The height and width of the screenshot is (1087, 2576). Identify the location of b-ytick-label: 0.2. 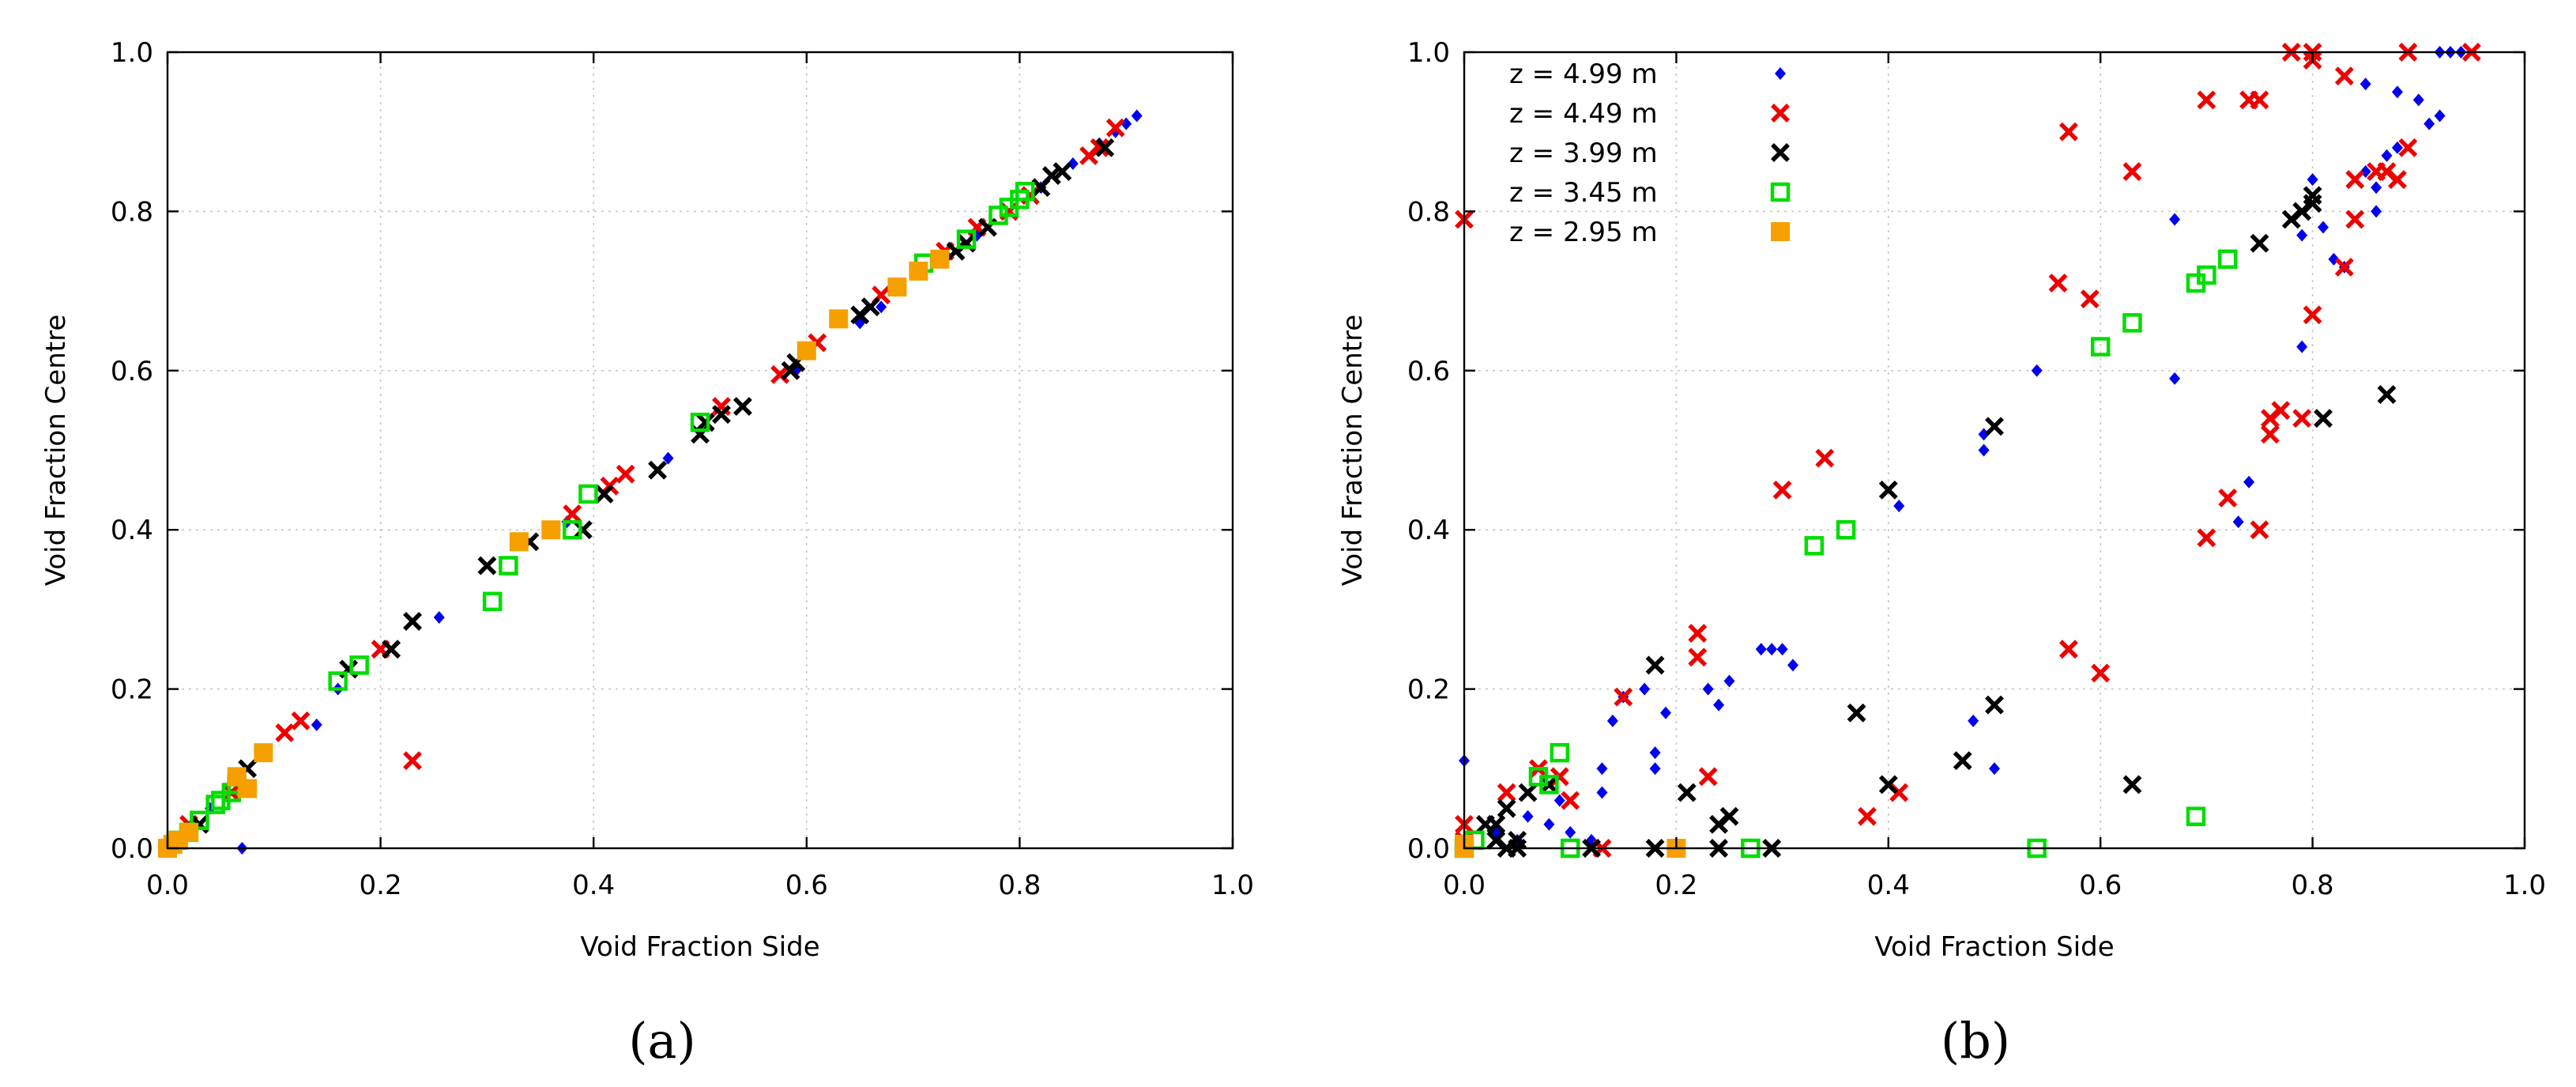
(1428, 690).